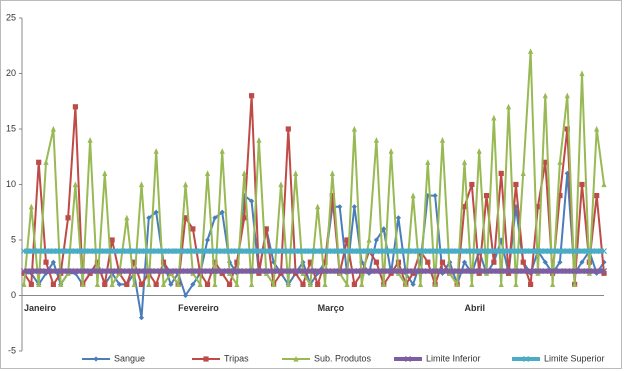 The image size is (627, 371). What do you see at coordinates (574, 358) in the screenshot?
I see `legend-label: Limite Superior` at bounding box center [574, 358].